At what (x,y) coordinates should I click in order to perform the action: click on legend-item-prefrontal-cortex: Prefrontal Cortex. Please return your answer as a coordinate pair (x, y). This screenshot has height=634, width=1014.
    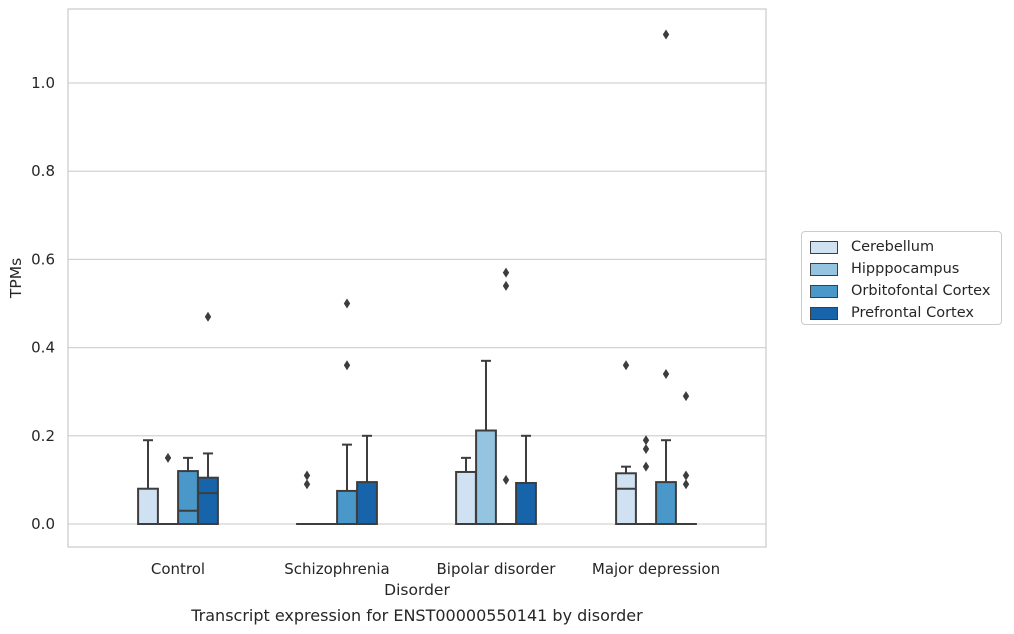
    Looking at the image, I should click on (901, 313).